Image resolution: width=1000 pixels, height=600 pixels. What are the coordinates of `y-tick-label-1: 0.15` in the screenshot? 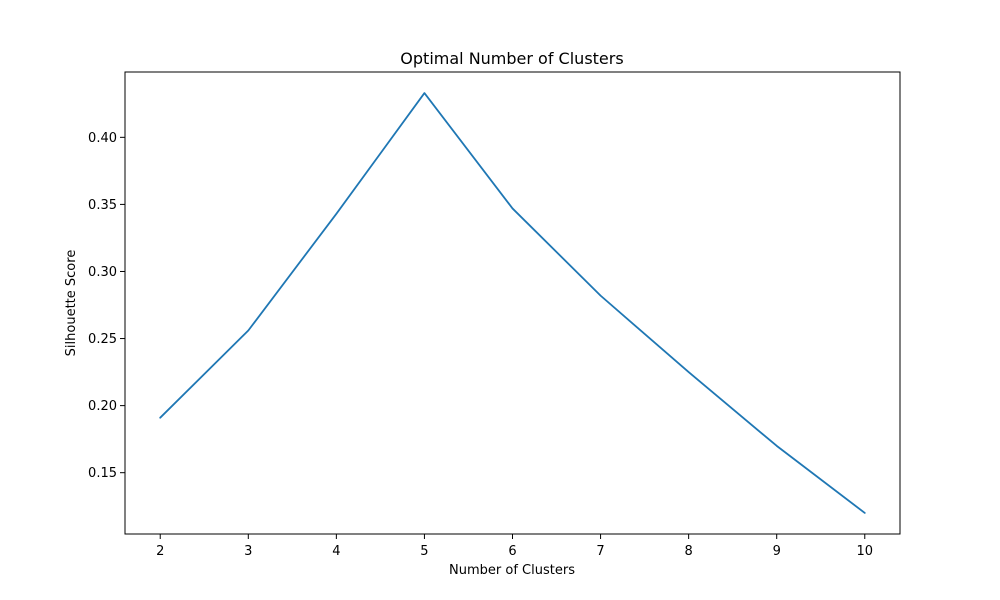 It's located at (102, 473).